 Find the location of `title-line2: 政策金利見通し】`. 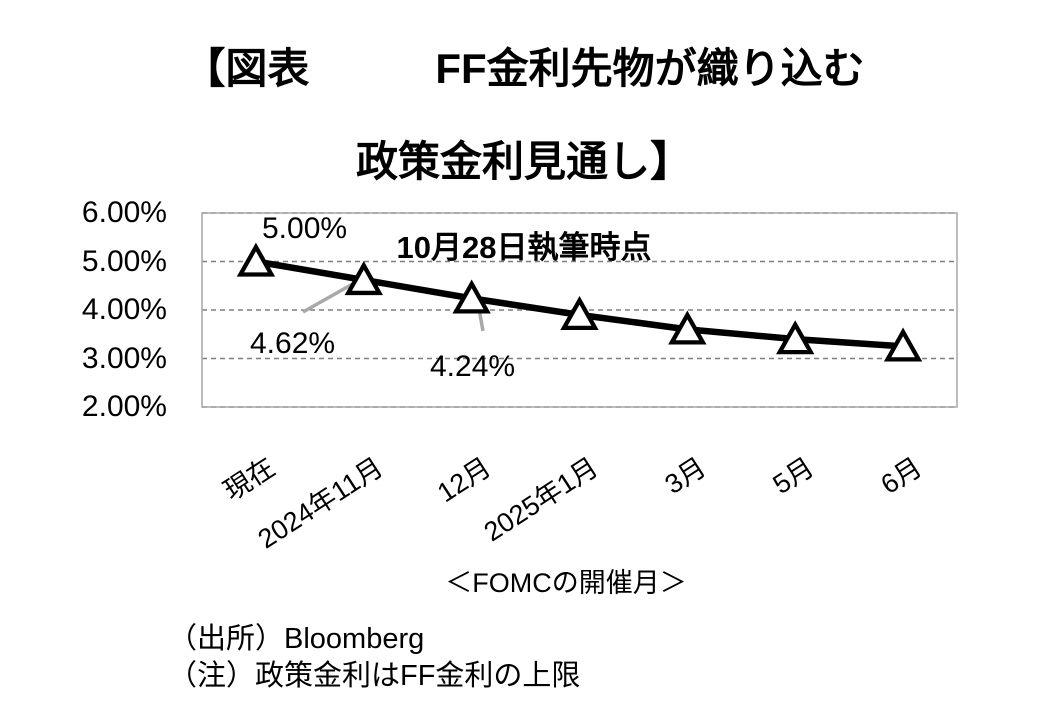

title-line2: 政策金利見通し】 is located at coordinates (523, 161).